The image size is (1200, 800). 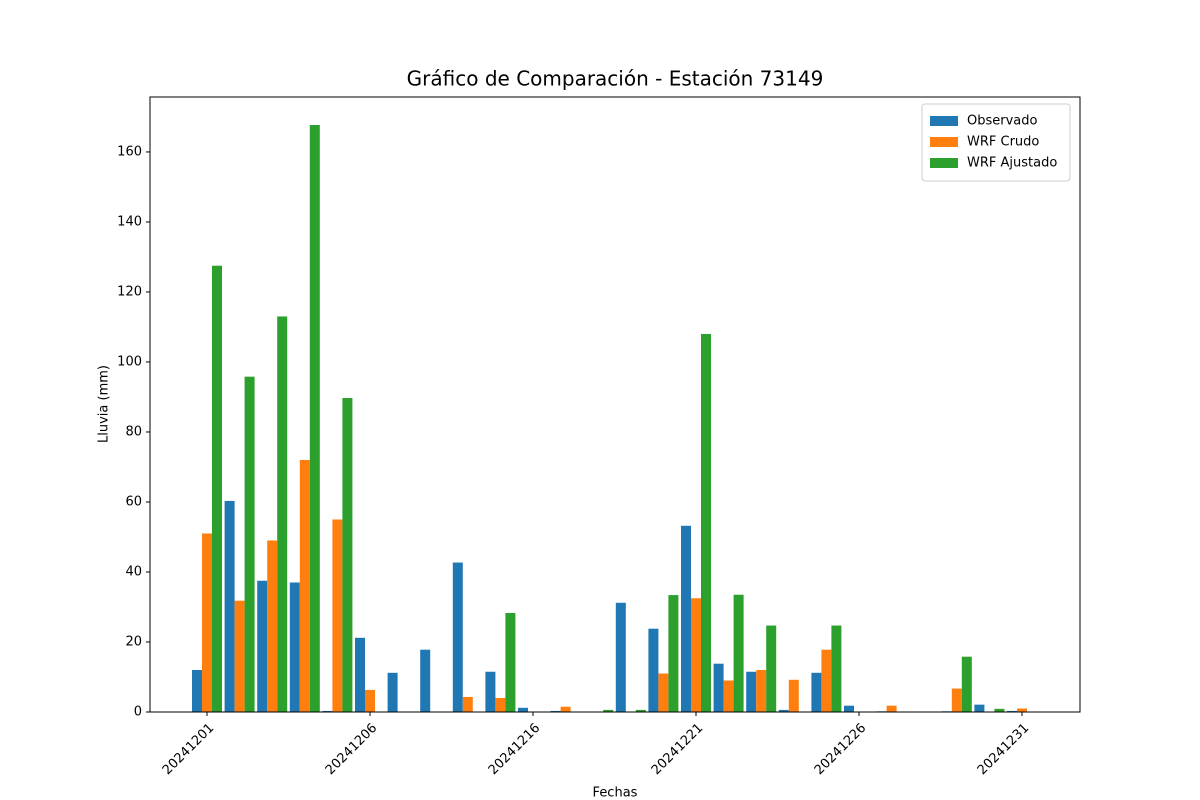 I want to click on legend-label: Observado, so click(x=1002, y=121).